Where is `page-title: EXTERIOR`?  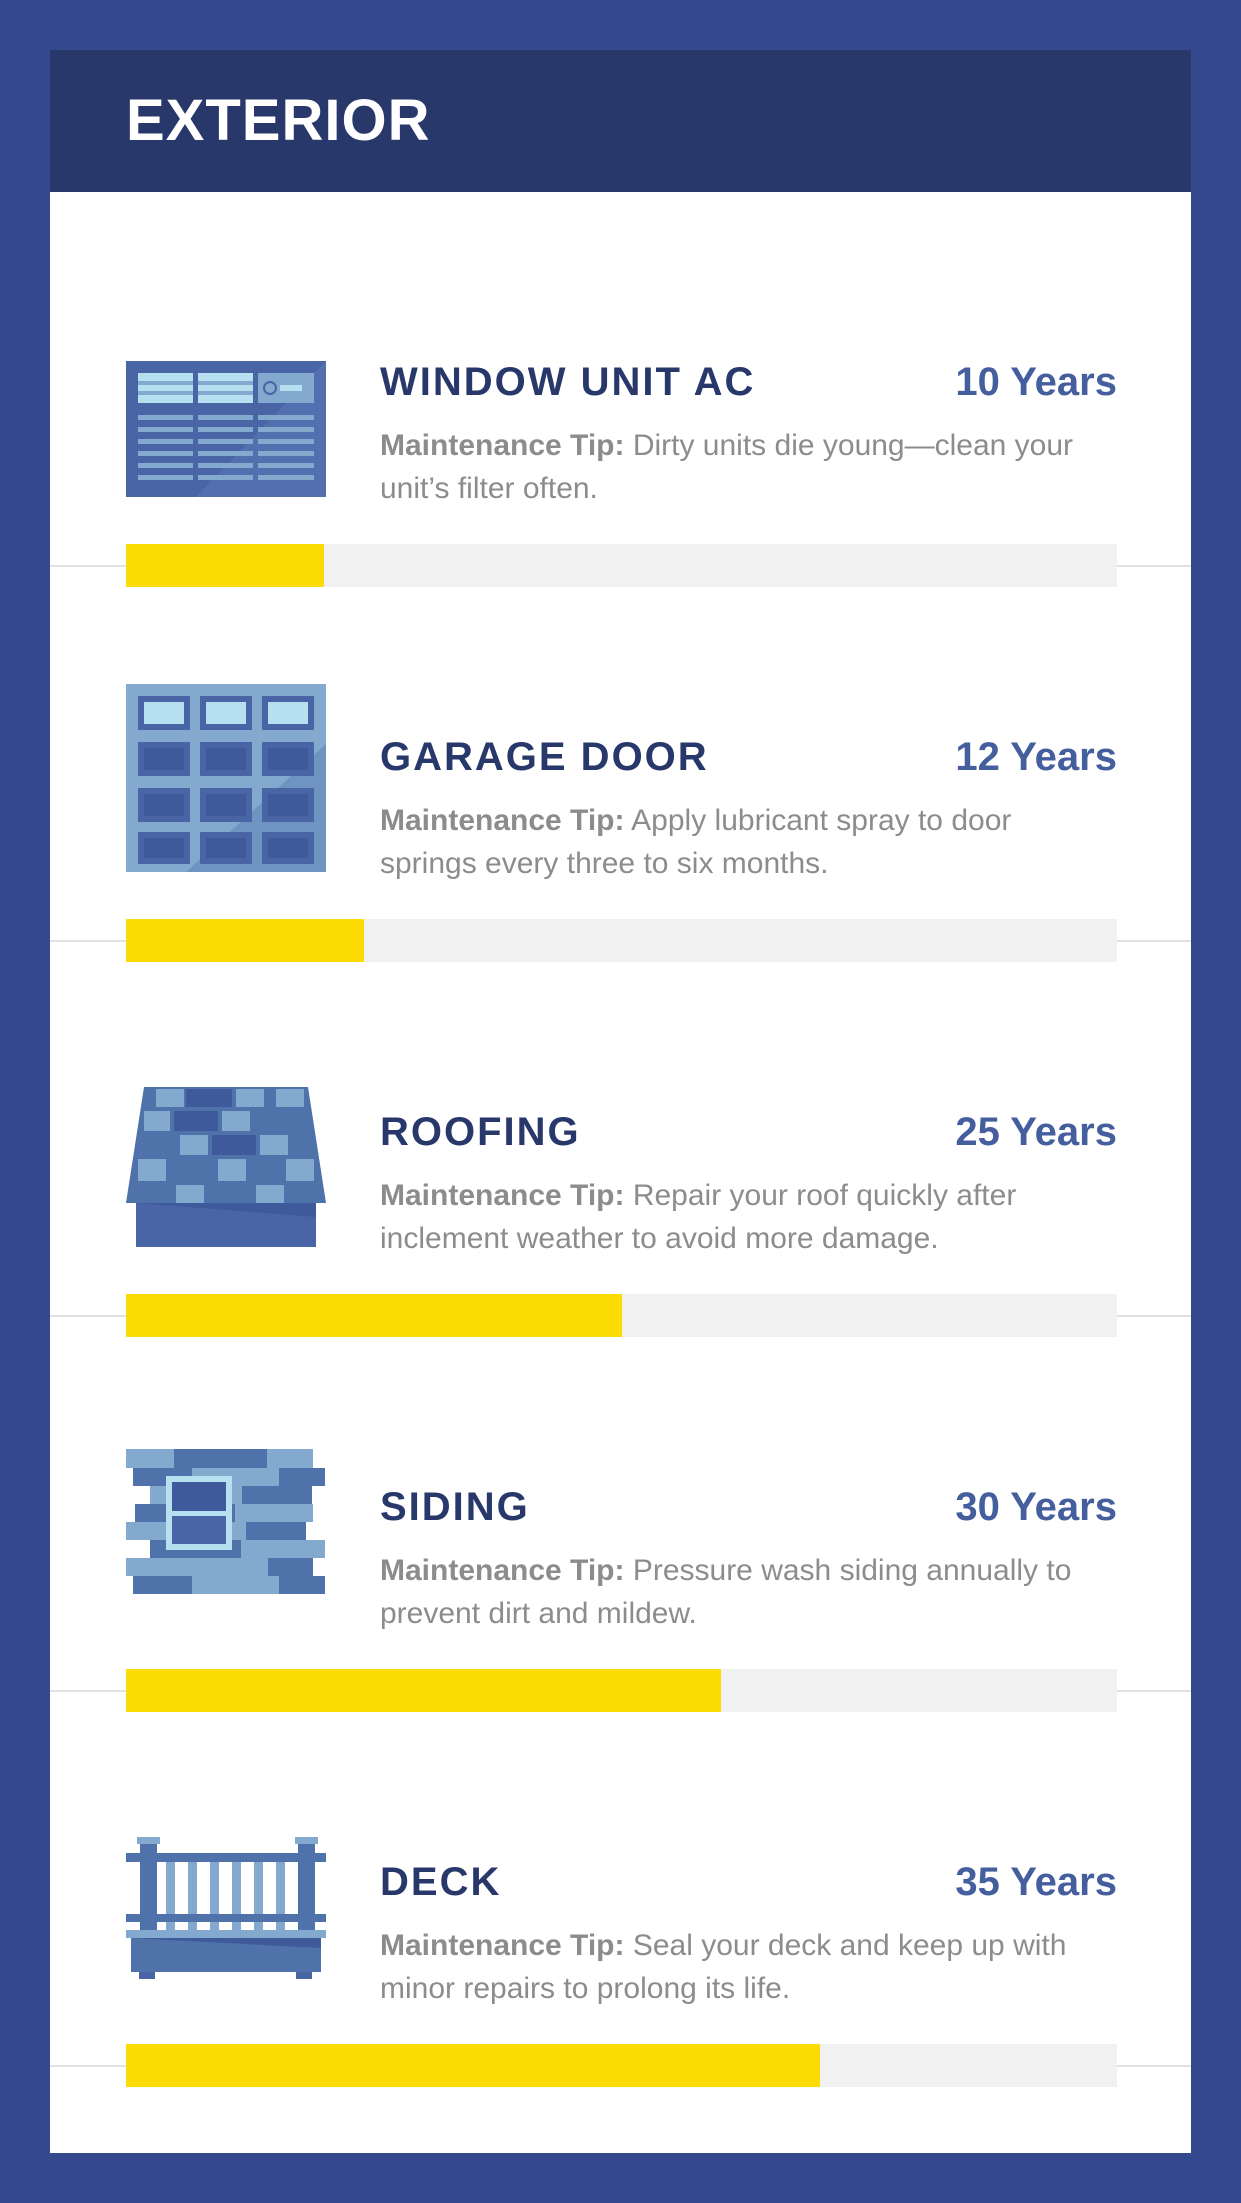
page-title: EXTERIOR is located at coordinates (278, 120).